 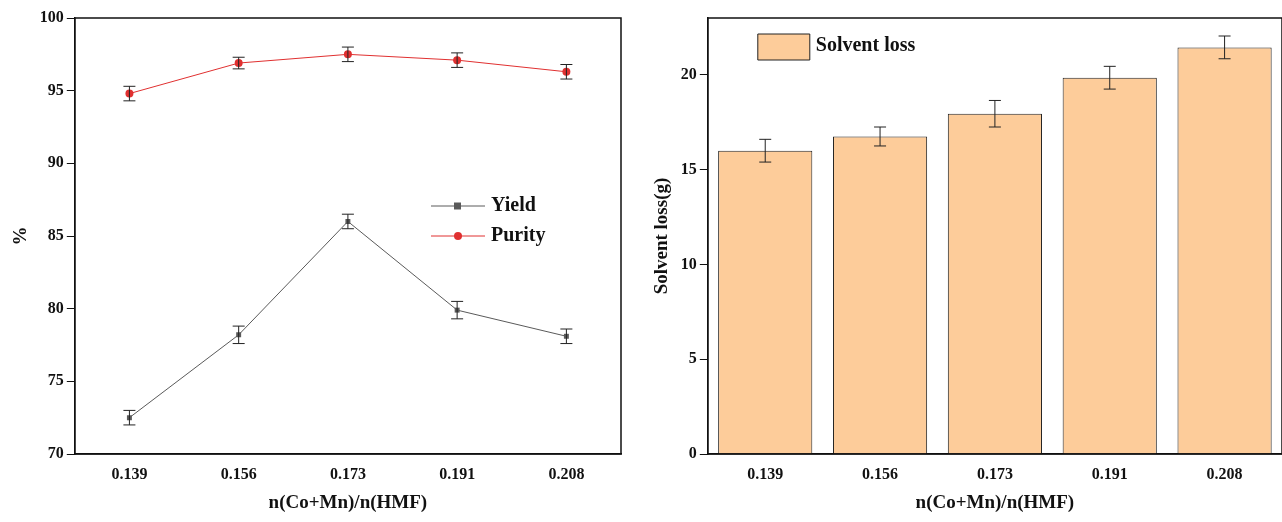 I want to click on y-tick-label: 100, so click(x=51, y=17).